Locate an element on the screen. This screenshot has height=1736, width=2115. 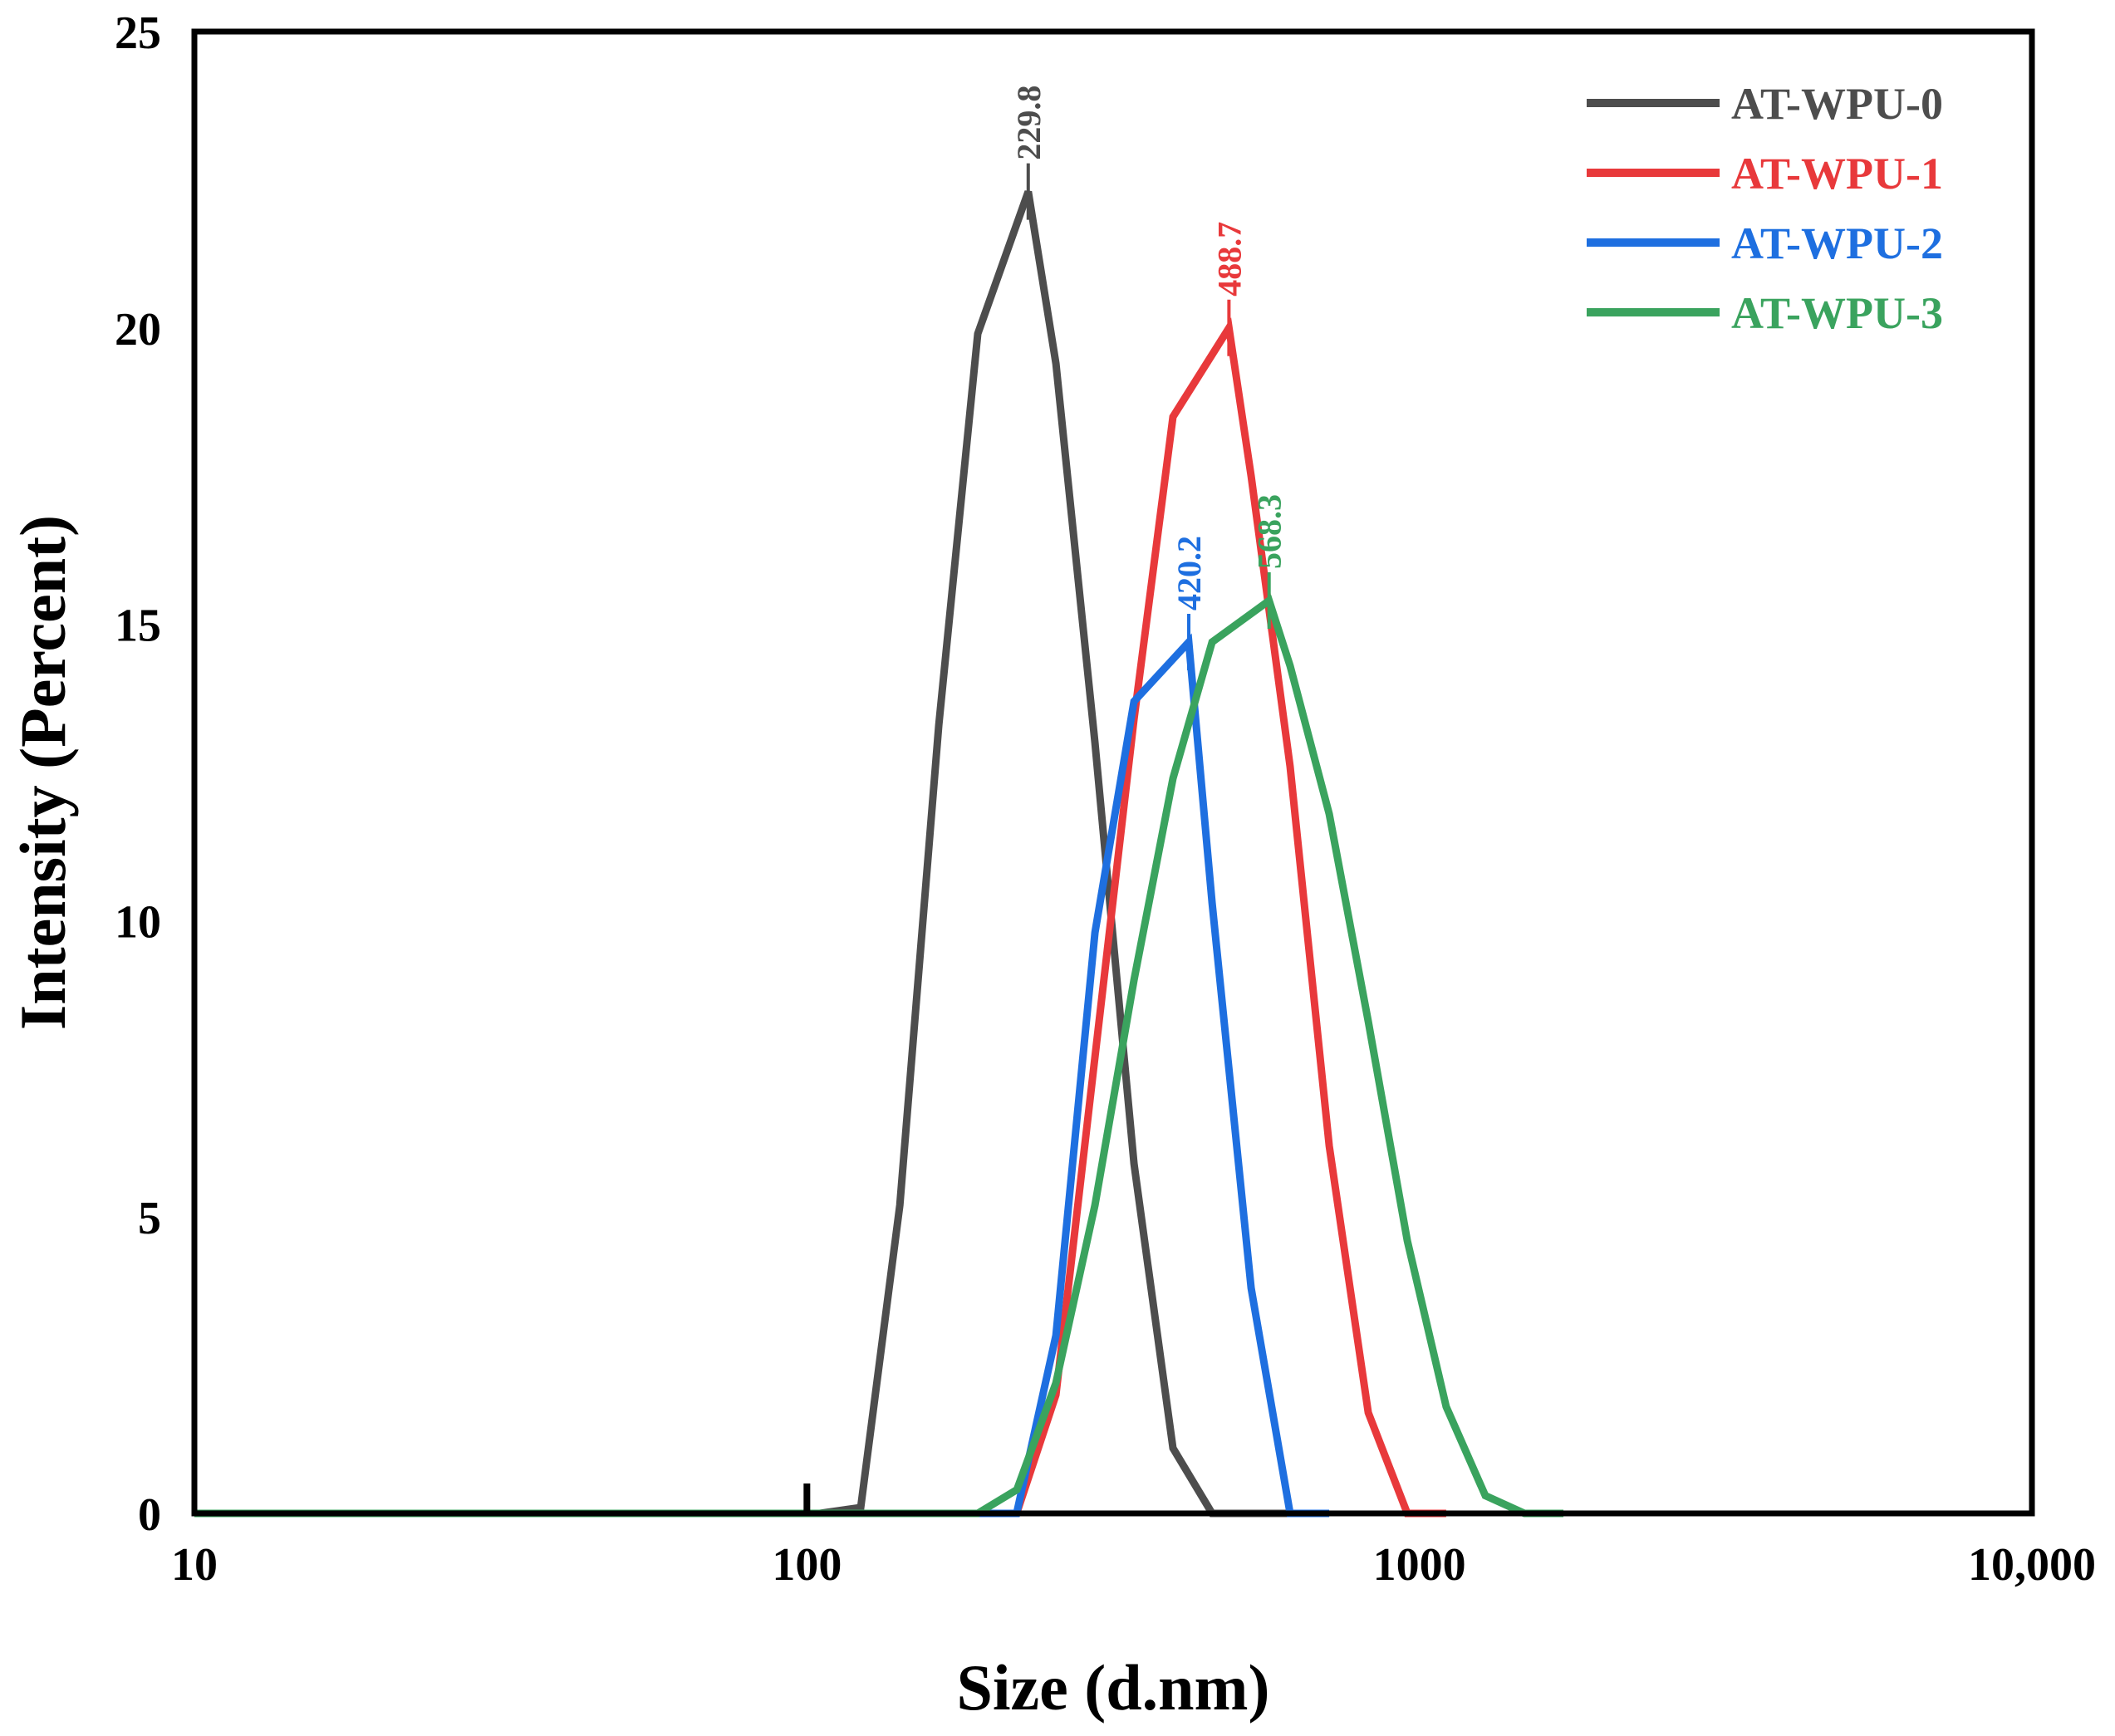
x-axis-title: Size (d.nm) is located at coordinates (1113, 1687).